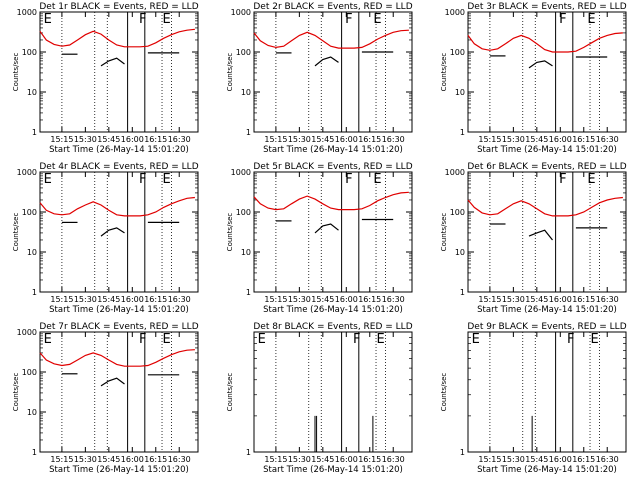 Image resolution: width=640 pixels, height=480 pixels. Describe the element at coordinates (118, 327) in the screenshot. I see `panel-title: Det 7r BLACK = Events, RED = LLD` at that location.